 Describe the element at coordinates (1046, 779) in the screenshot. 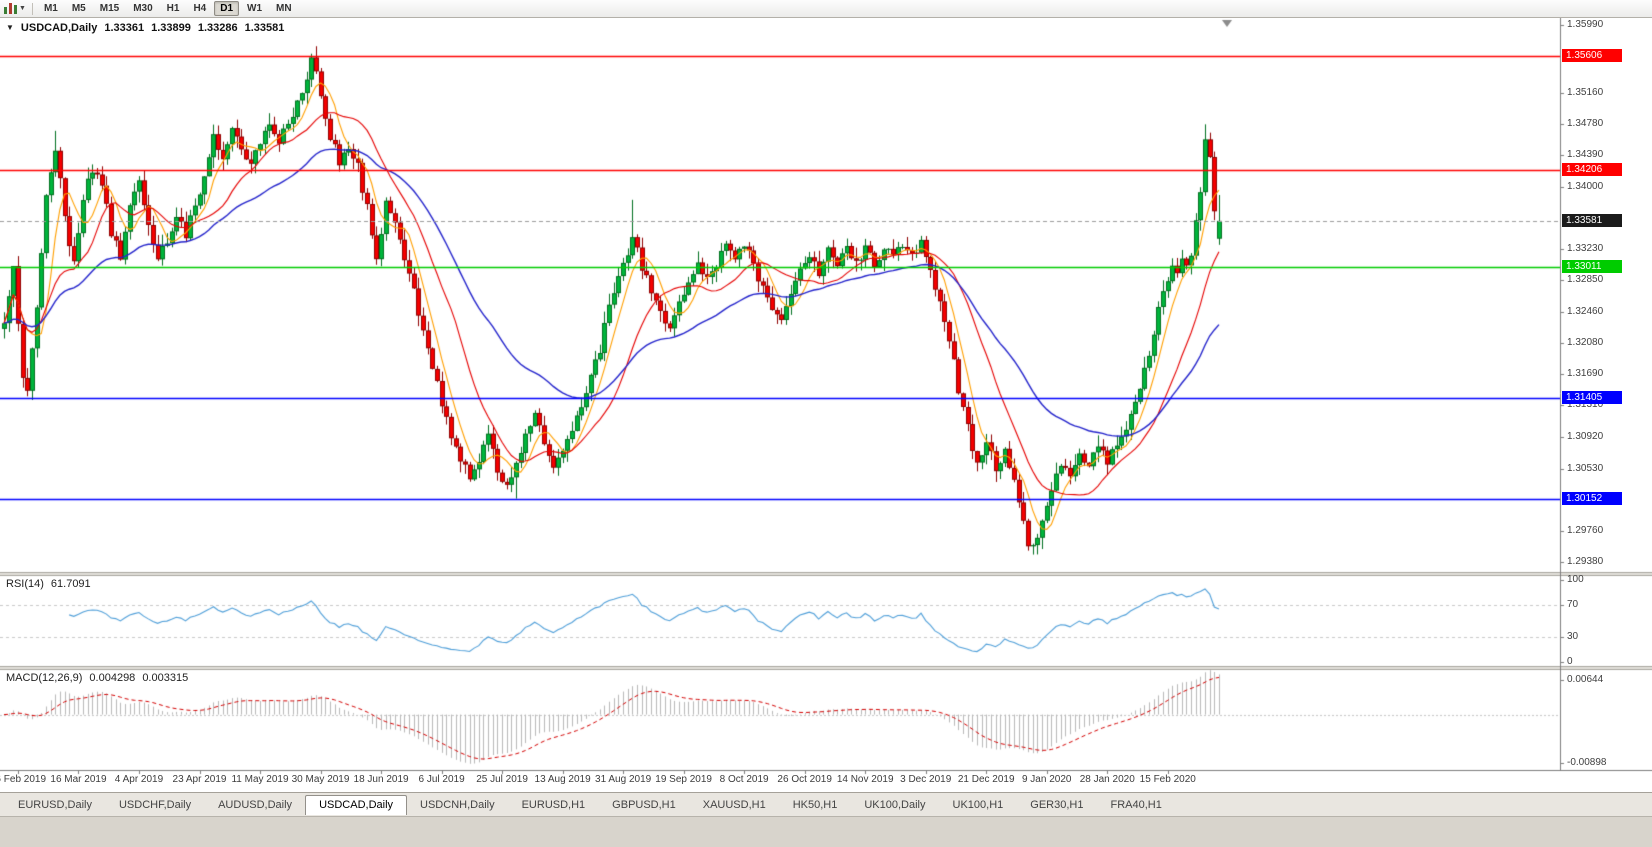

I see `date-axis-label: 9 Jan 2020` at that location.